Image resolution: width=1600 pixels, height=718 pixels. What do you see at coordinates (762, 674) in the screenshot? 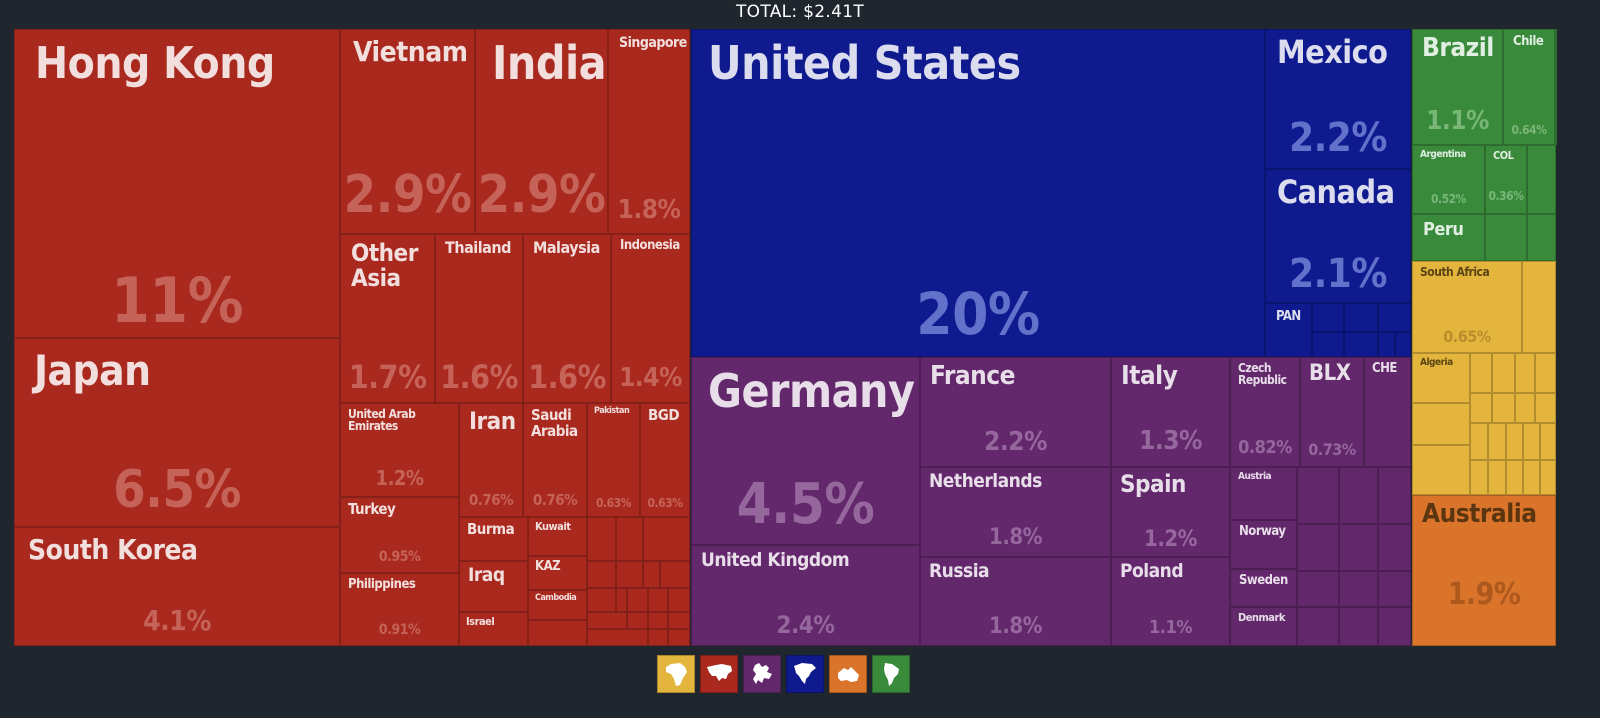
I see `legend-europe-button` at bounding box center [762, 674].